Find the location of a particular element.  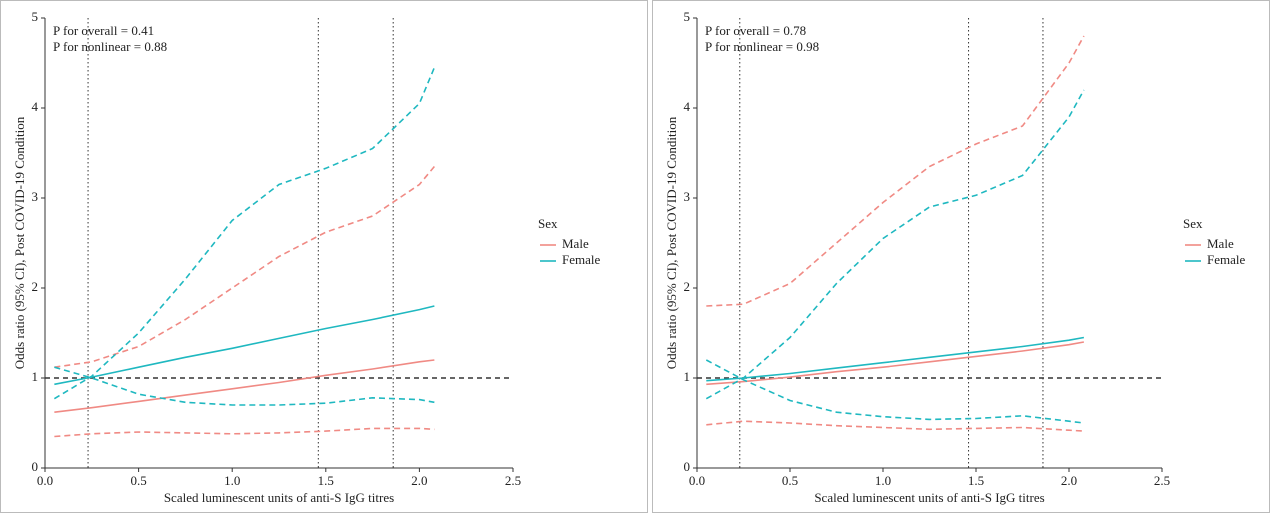

annotation: P for overall = 0.41 is located at coordinates (103, 30).